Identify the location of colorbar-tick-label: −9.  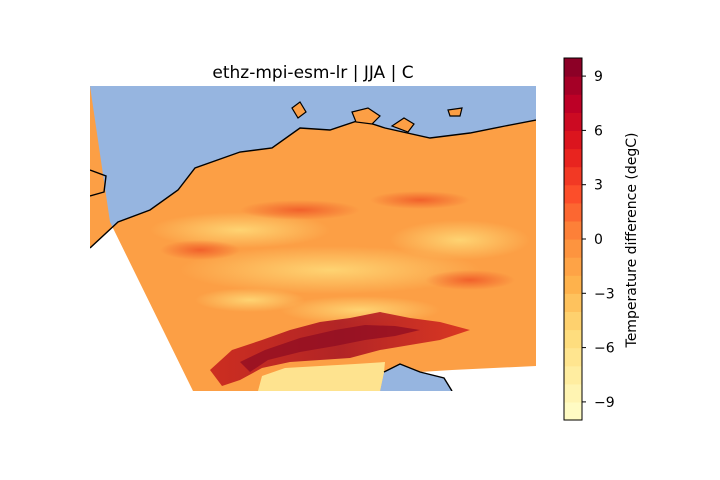
(604, 403).